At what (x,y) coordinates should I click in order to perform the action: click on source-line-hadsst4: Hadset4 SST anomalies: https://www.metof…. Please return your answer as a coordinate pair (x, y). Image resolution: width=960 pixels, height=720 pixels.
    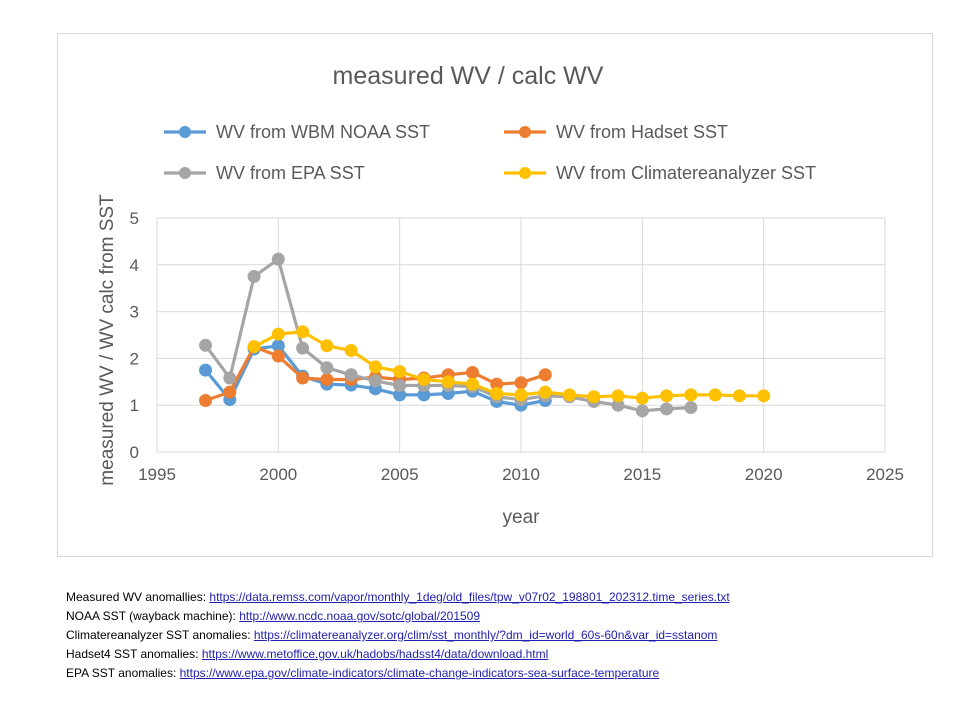
    Looking at the image, I should click on (398, 654).